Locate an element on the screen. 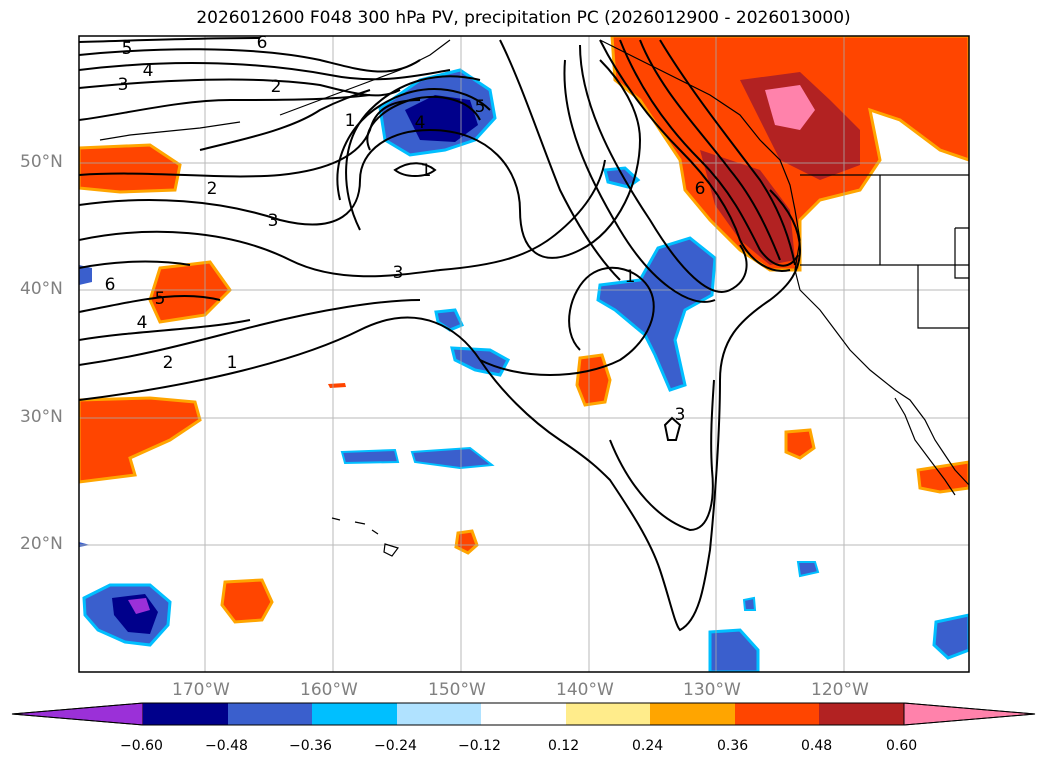 Image resolution: width=1047 pixels, height=765 pixels. lat-label: 20°N is located at coordinates (41, 544).